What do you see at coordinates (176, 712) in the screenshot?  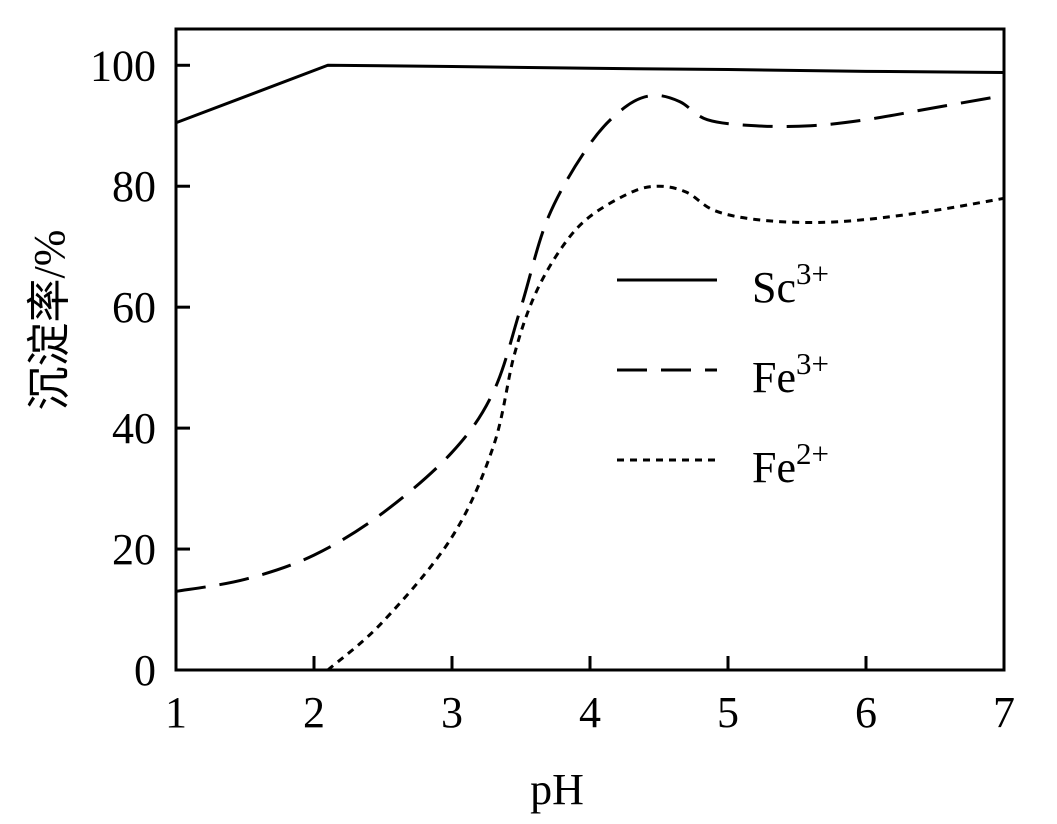 I see `x-tick-label: 1` at bounding box center [176, 712].